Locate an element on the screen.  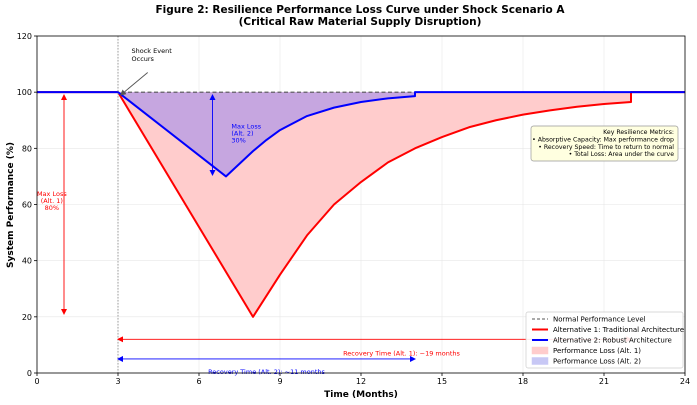
legend-label: Performance Loss (Alt. 2) is located at coordinates (597, 362).